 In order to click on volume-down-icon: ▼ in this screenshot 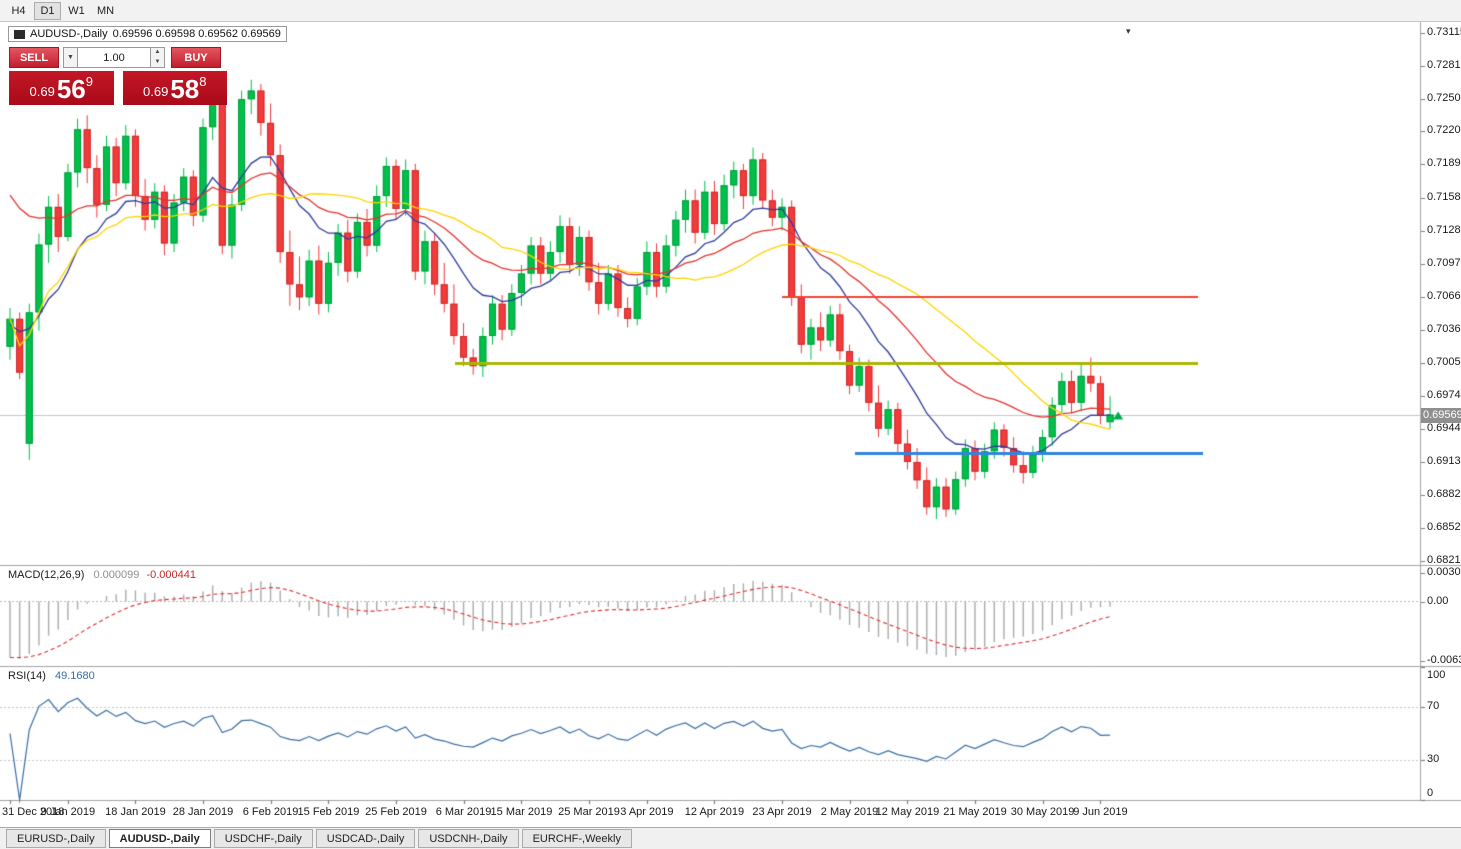, I will do `click(157, 62)`.